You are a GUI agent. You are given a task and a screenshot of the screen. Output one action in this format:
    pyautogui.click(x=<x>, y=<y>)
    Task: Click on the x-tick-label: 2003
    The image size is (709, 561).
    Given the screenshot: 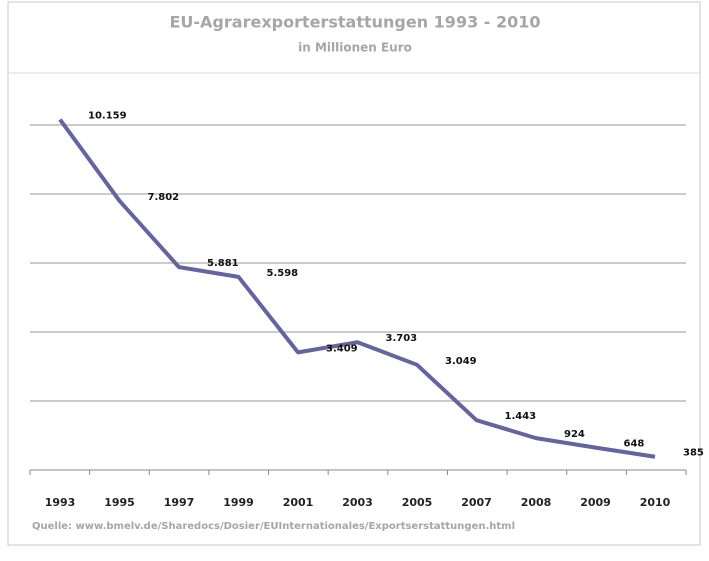 What is the action you would take?
    pyautogui.click(x=357, y=502)
    